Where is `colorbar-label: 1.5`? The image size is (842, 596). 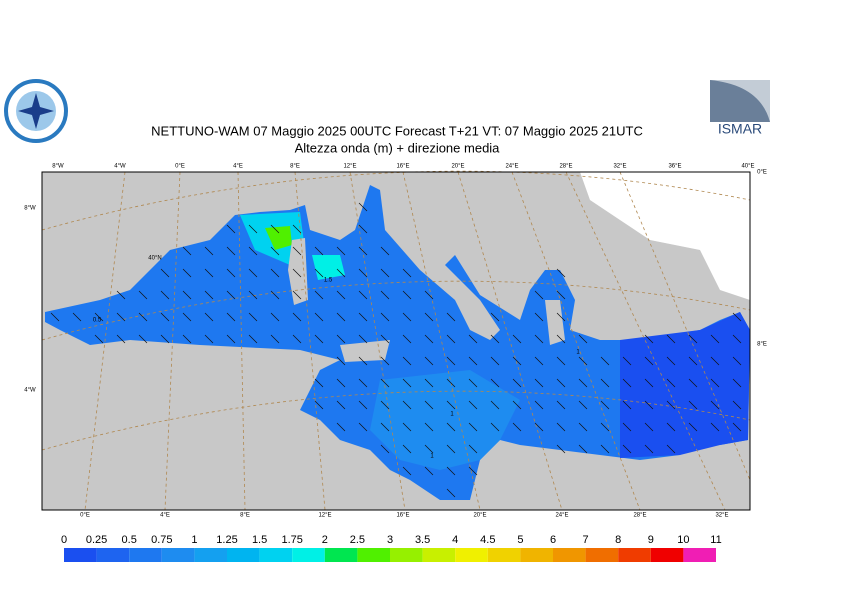 colorbar-label: 1.5 is located at coordinates (259, 540).